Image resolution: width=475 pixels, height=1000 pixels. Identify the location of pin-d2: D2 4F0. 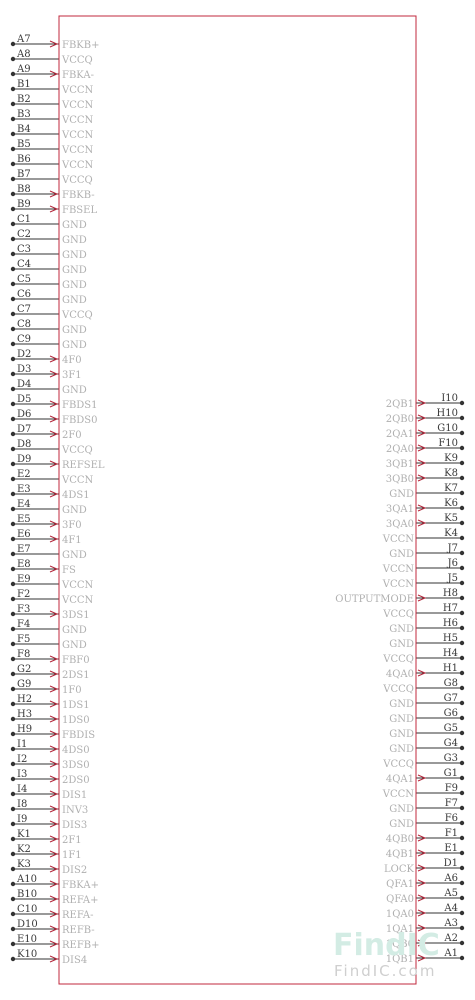
(46, 357).